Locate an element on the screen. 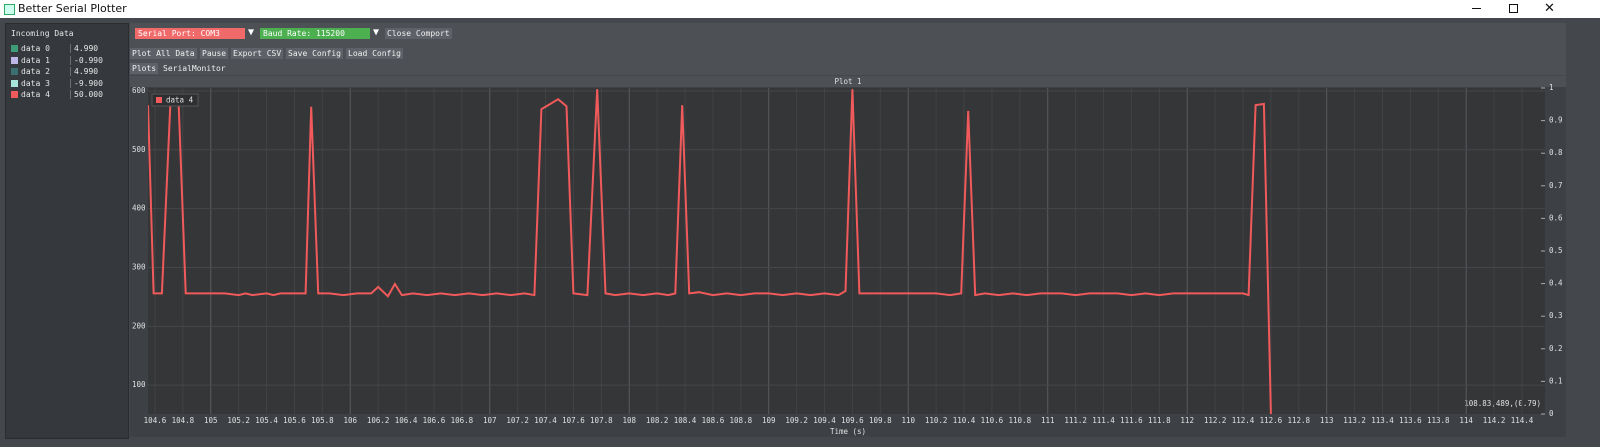  x-tick-label: 114.4 is located at coordinates (1522, 420).